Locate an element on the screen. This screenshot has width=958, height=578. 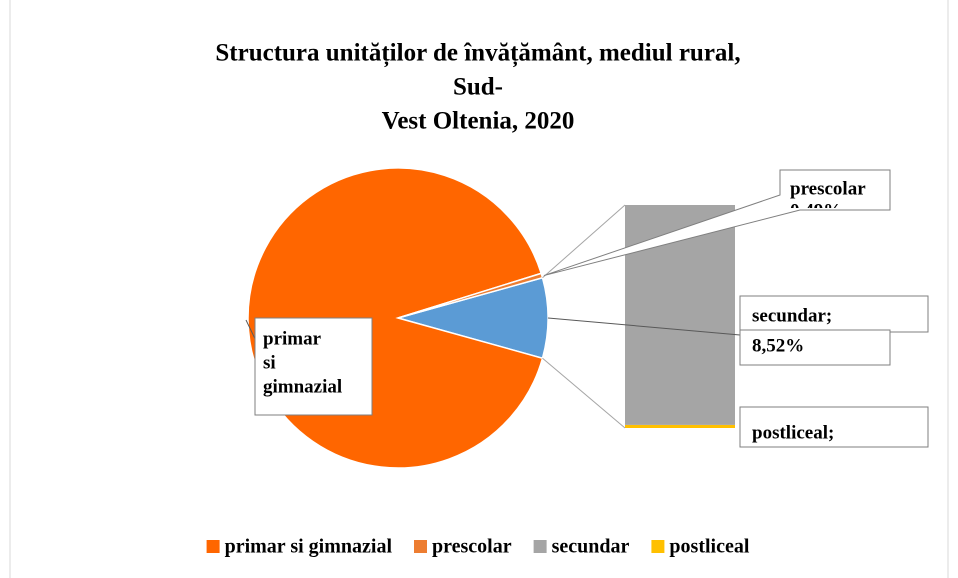
data-label: si is located at coordinates (269, 362).